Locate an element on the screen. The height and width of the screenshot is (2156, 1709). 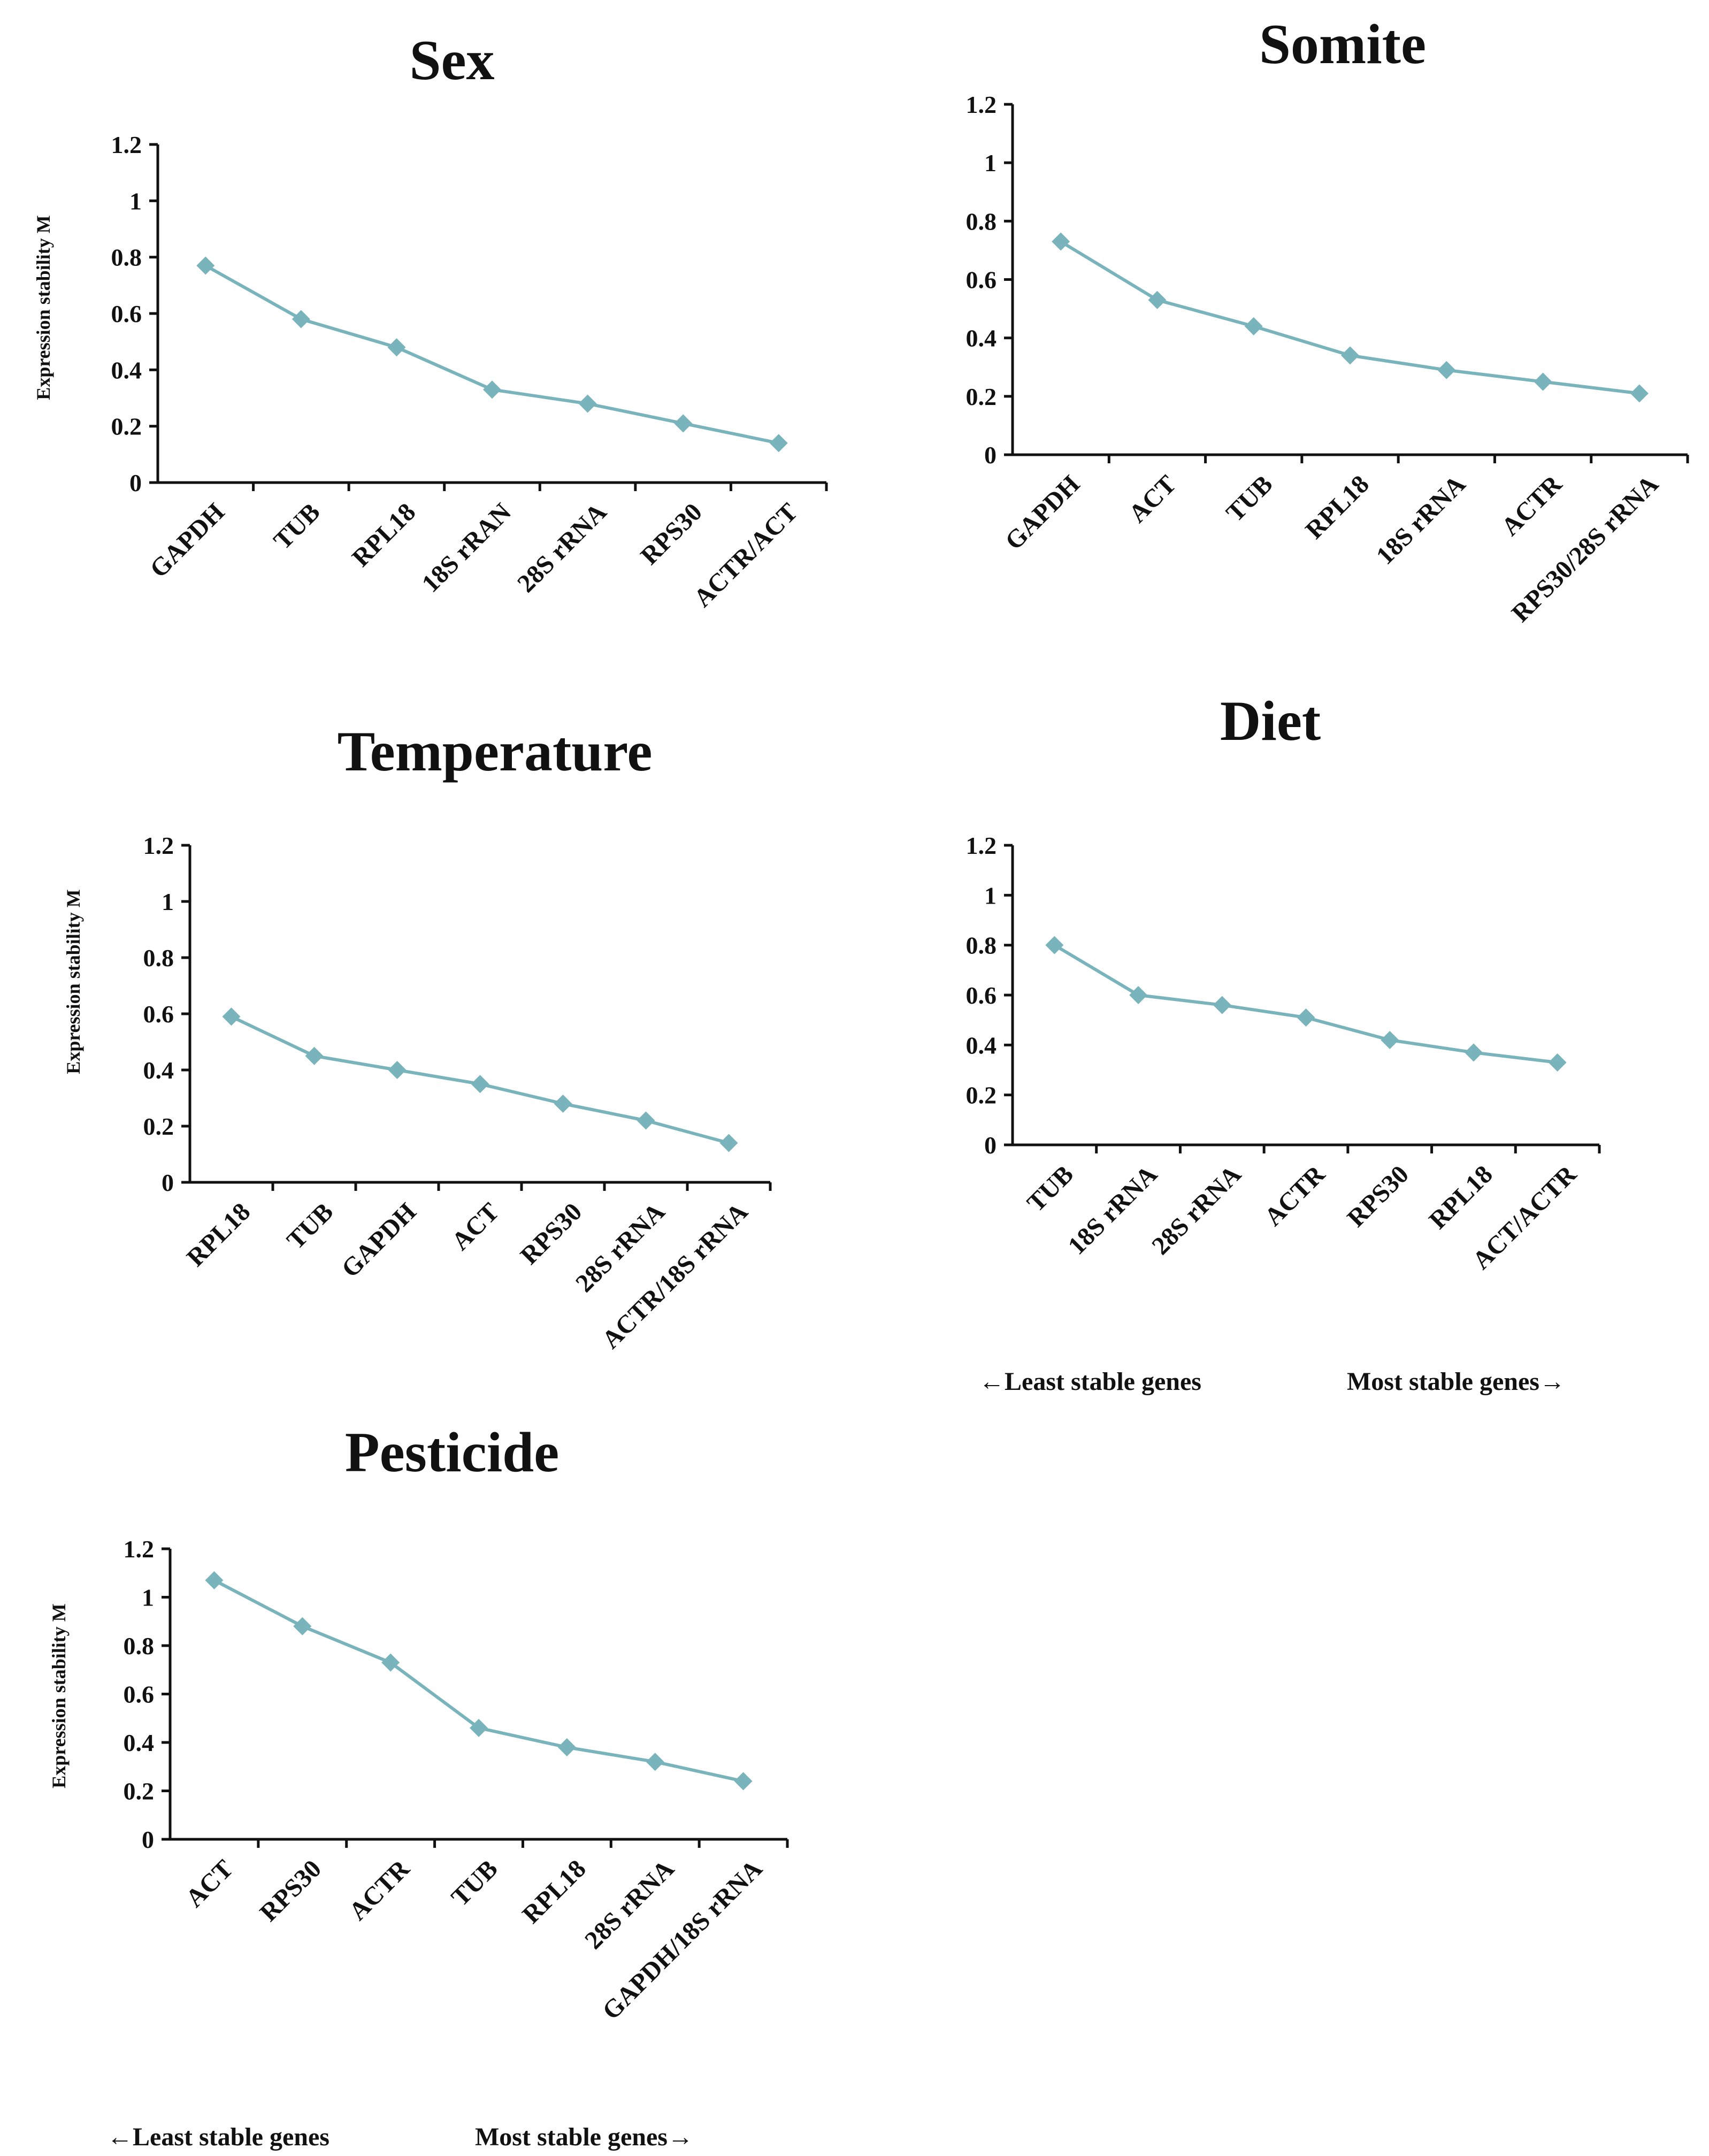
y-axis-title-sex: Expression stability M is located at coordinates (43, 308).